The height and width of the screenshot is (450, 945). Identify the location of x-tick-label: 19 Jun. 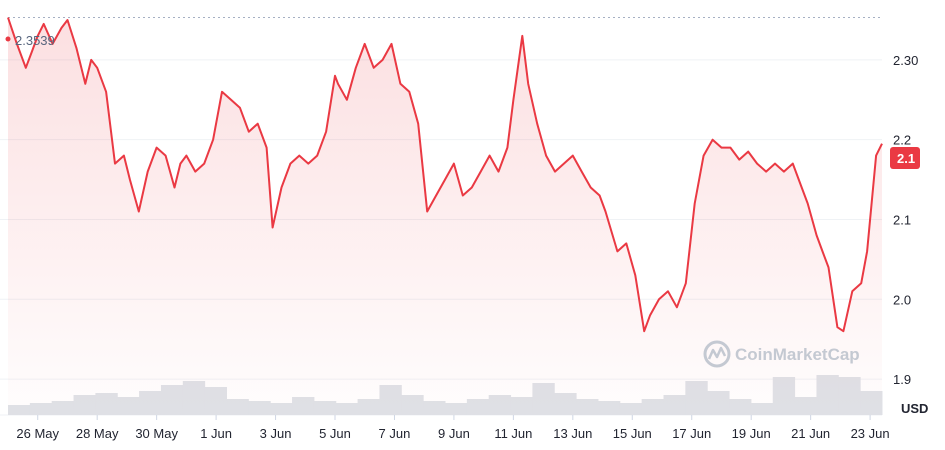
(751, 433).